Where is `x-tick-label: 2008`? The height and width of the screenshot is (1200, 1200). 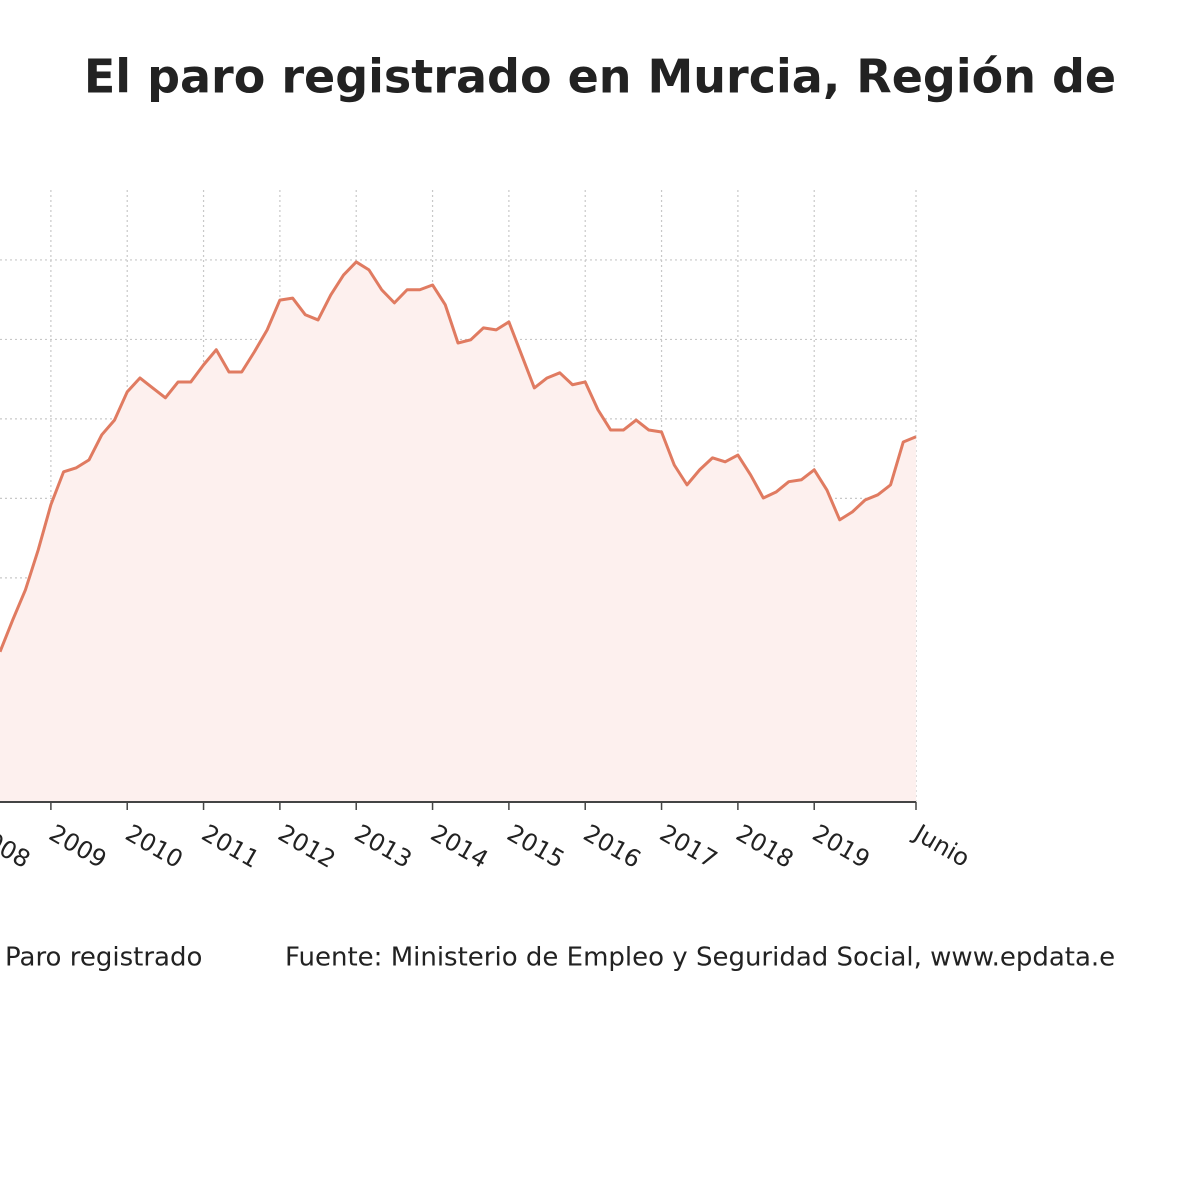 x-tick-label: 2008 is located at coordinates (17, 846).